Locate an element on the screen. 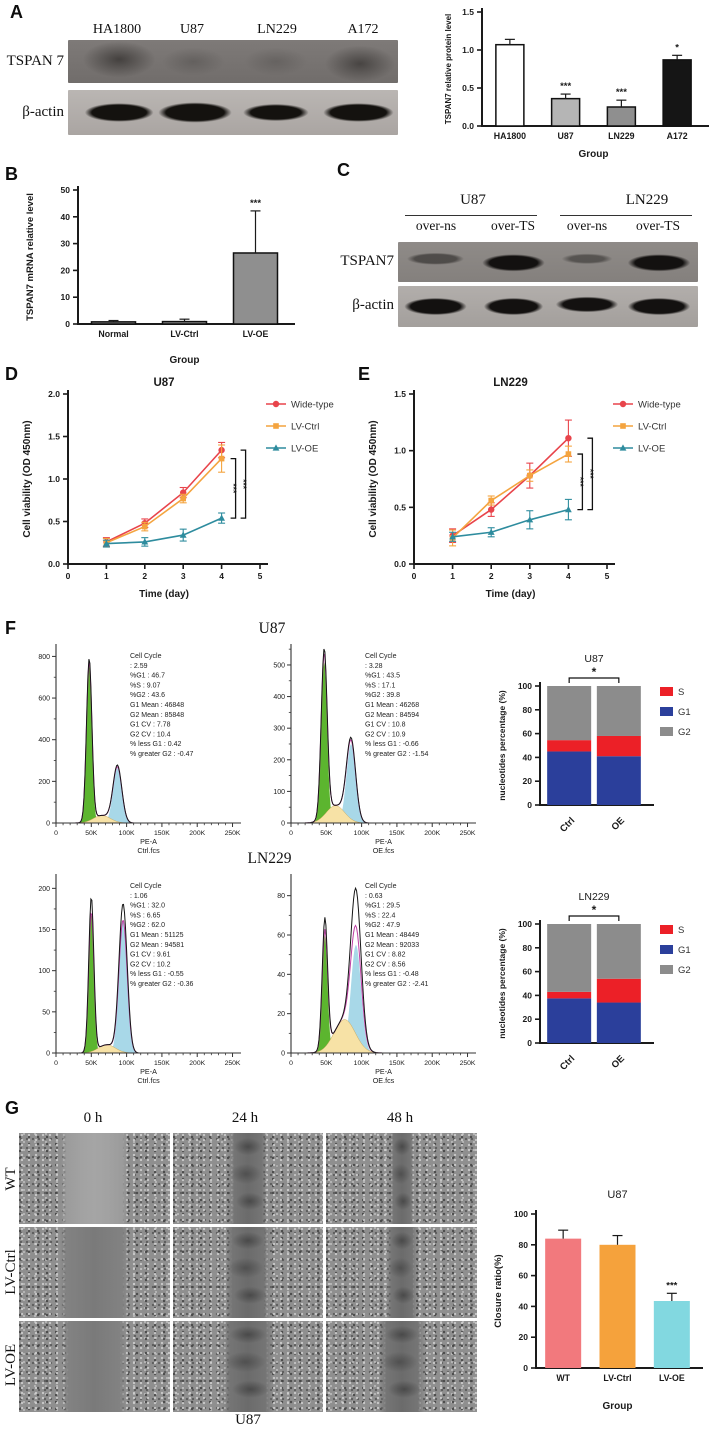 The image size is (713, 1431). svg-text: 200K is located at coordinates (197, 1063).